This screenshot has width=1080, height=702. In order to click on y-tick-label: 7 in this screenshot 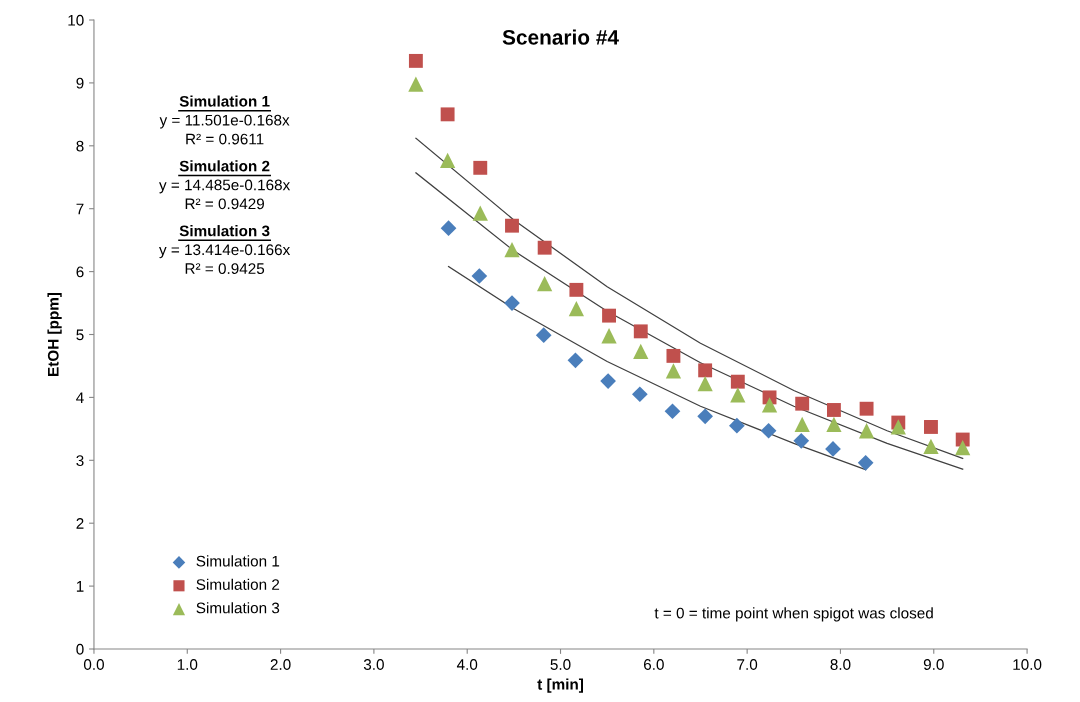, I will do `click(80, 209)`.